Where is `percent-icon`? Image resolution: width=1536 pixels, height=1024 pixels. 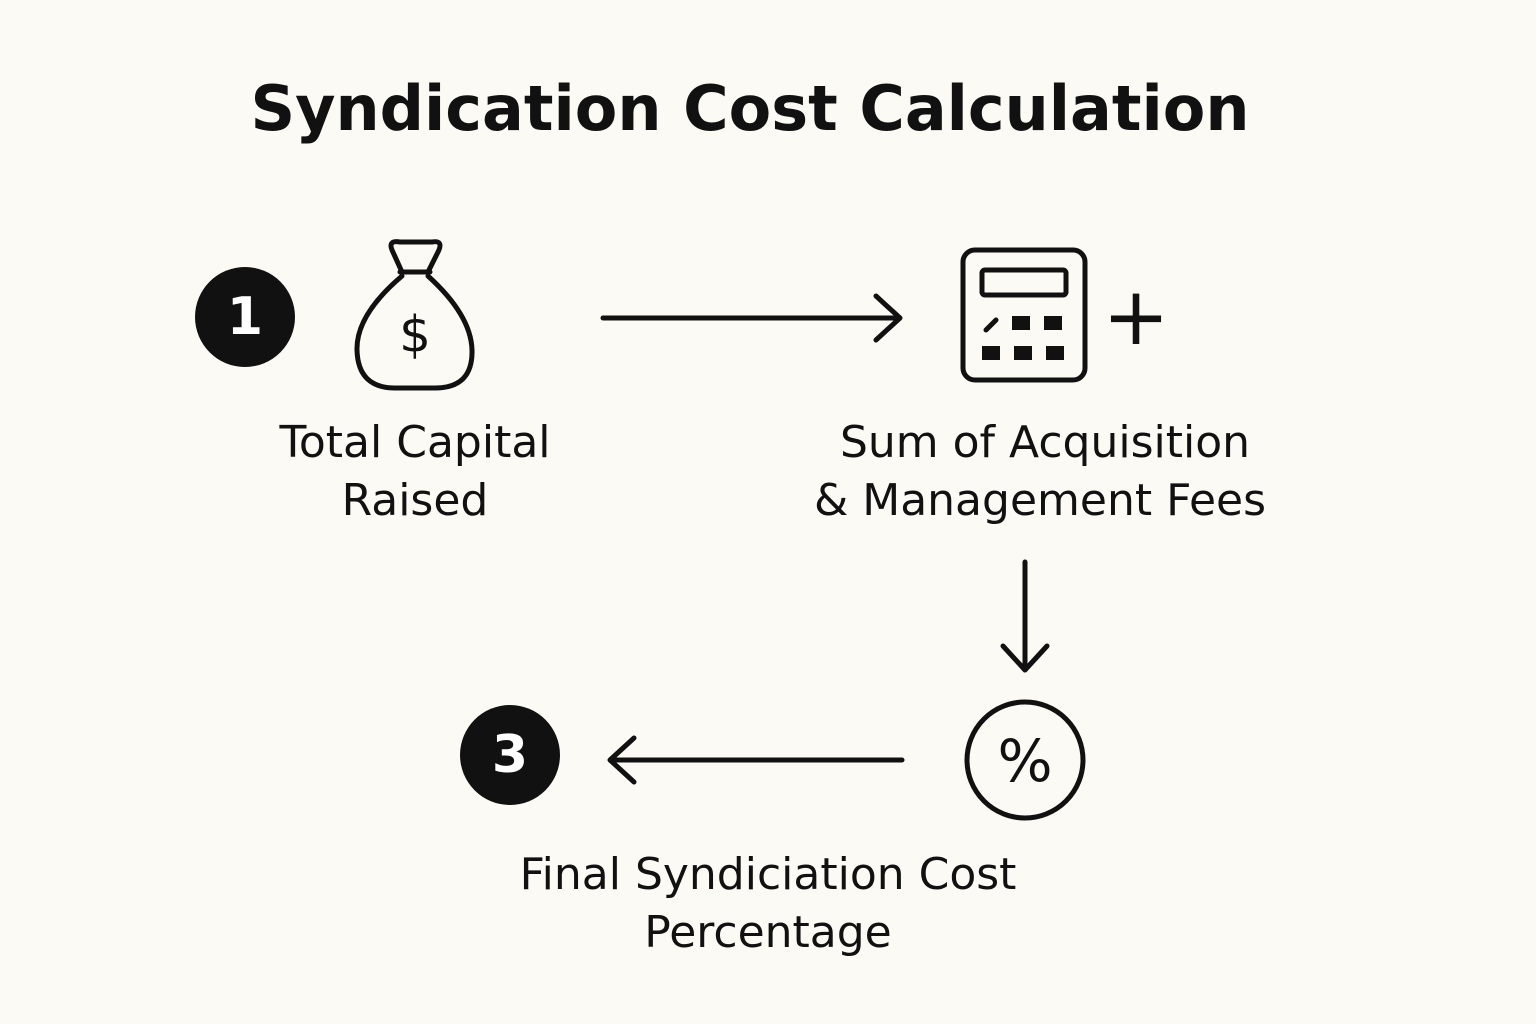 percent-icon is located at coordinates (1025, 760).